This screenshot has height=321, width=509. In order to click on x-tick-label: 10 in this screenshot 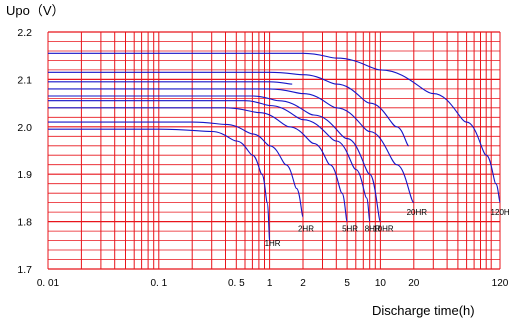, I will do `click(381, 283)`.